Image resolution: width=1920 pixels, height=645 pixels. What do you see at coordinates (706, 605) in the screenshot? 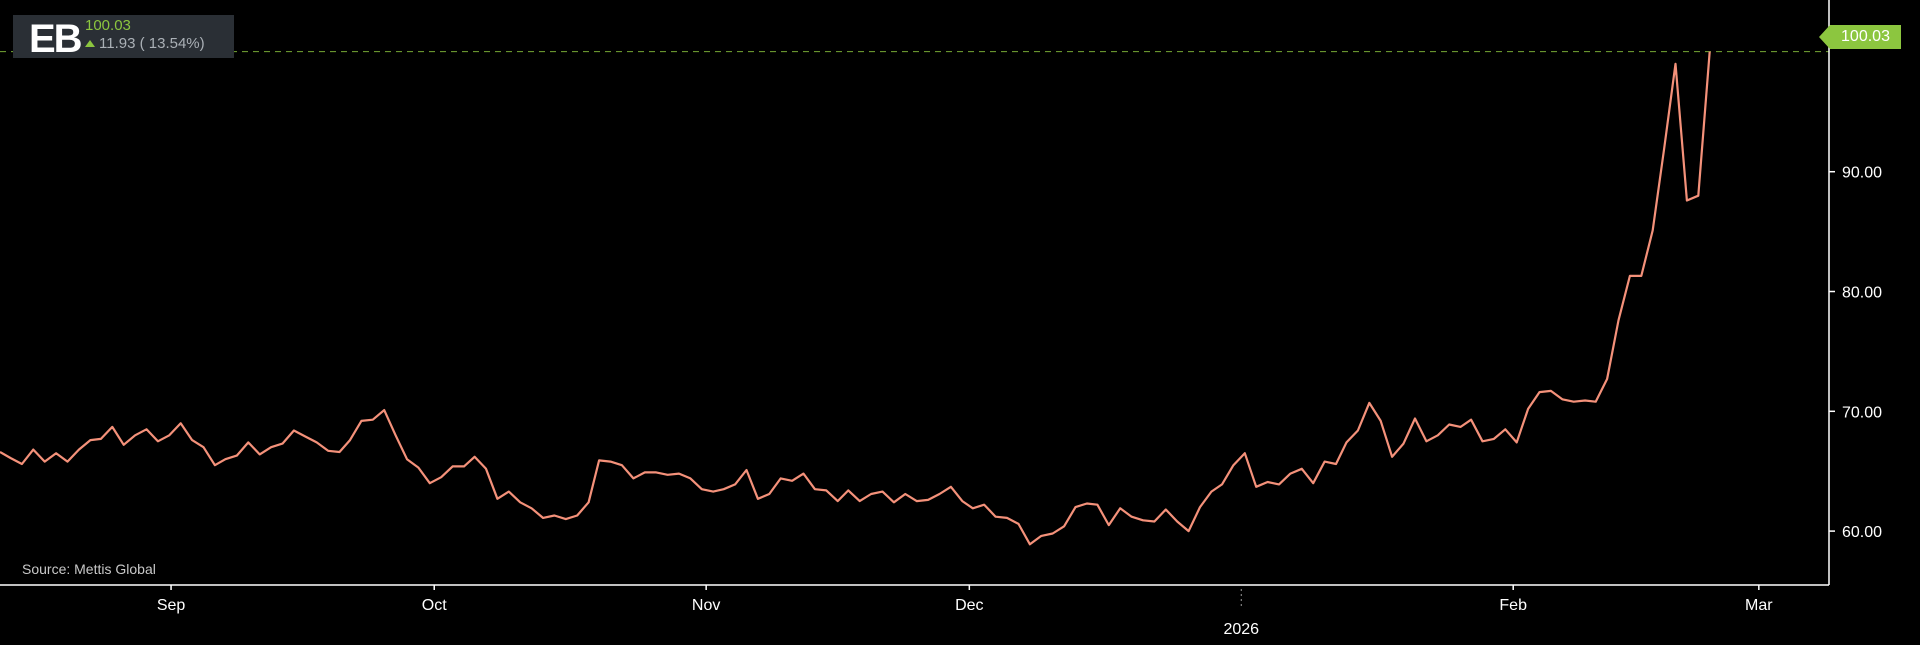
I see `x-tick-label: Nov` at bounding box center [706, 605].